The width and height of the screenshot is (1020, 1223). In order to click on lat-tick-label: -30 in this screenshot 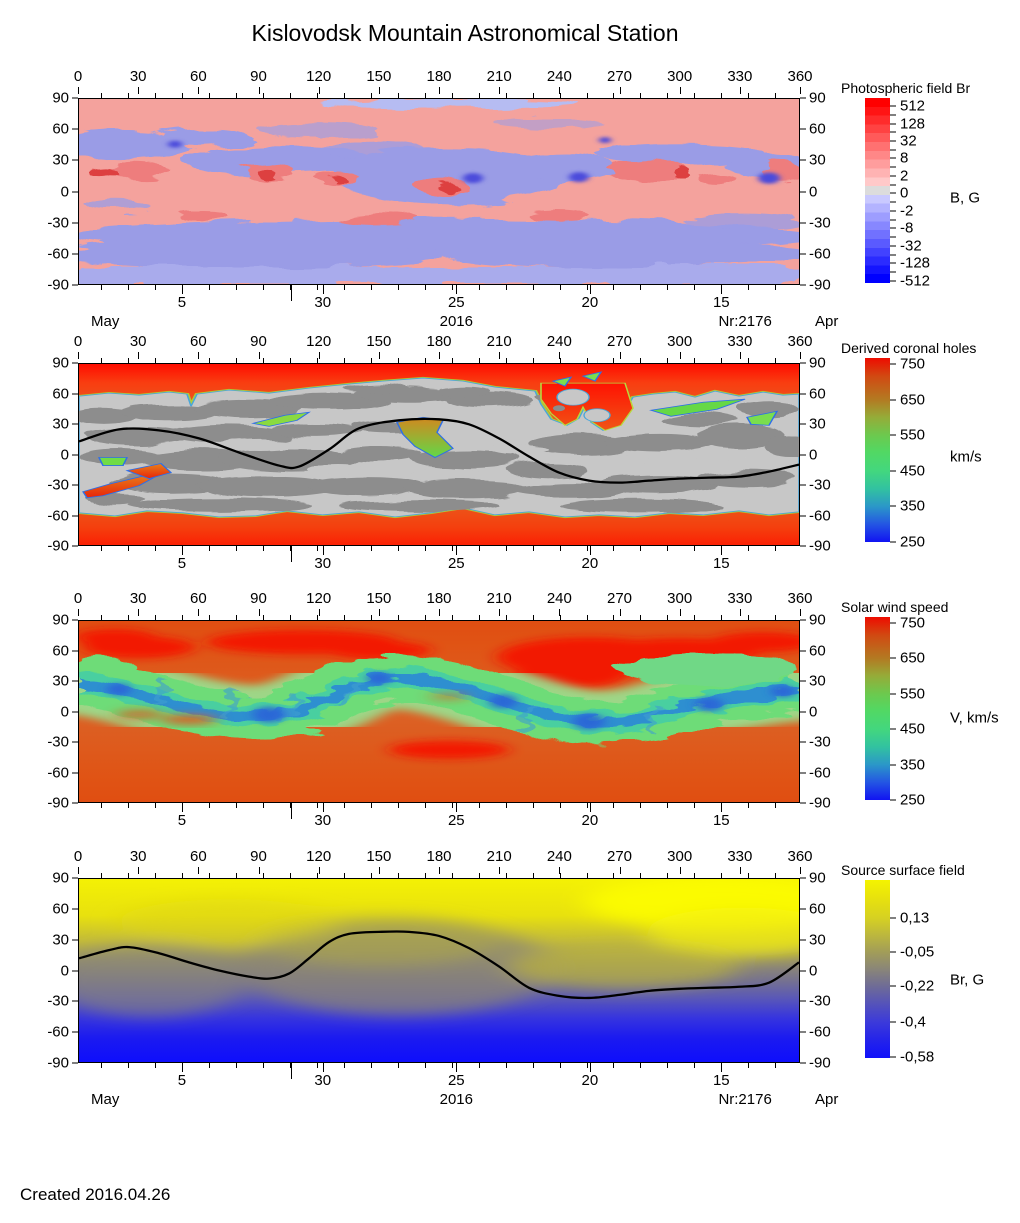, I will do `click(820, 1001)`.